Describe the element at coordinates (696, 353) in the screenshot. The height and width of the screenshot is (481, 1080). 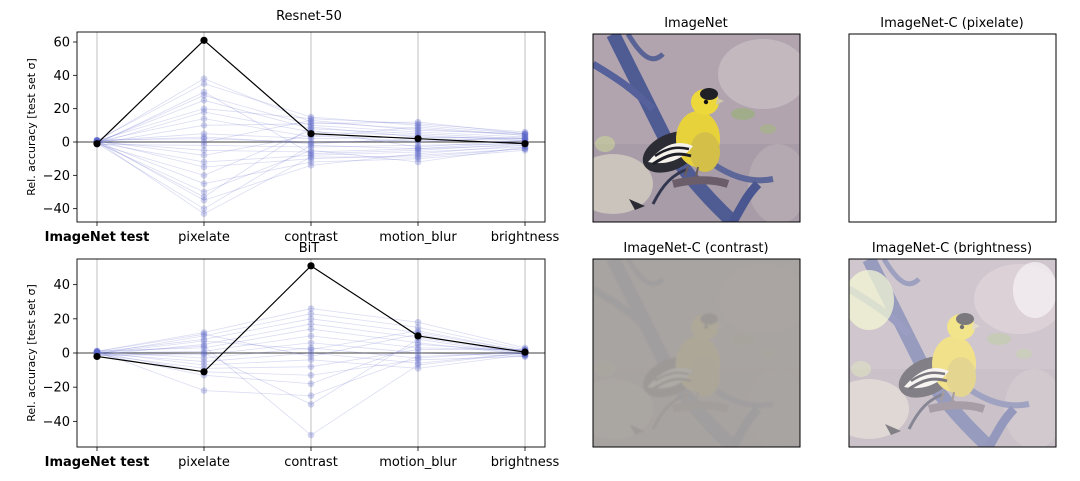
I see `contrast-bird-image` at that location.